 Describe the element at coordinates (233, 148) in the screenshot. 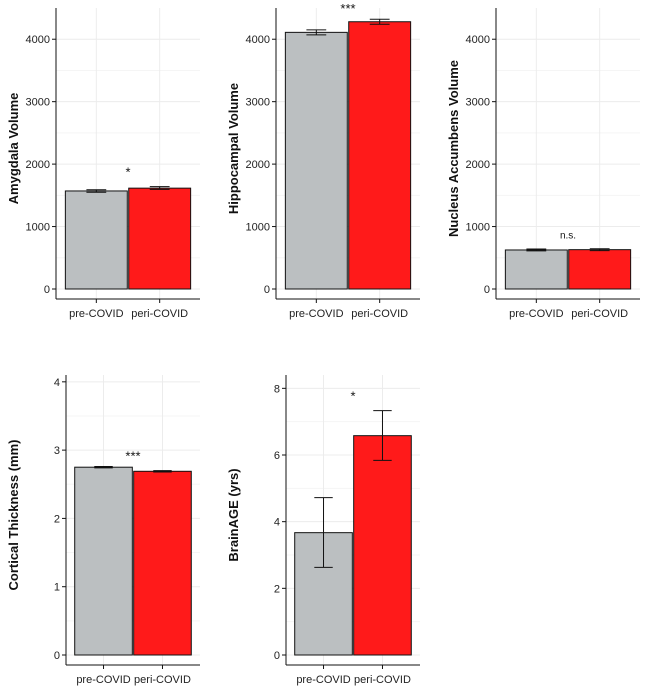

I see `y-axis-label: Hippocampal Volume` at that location.